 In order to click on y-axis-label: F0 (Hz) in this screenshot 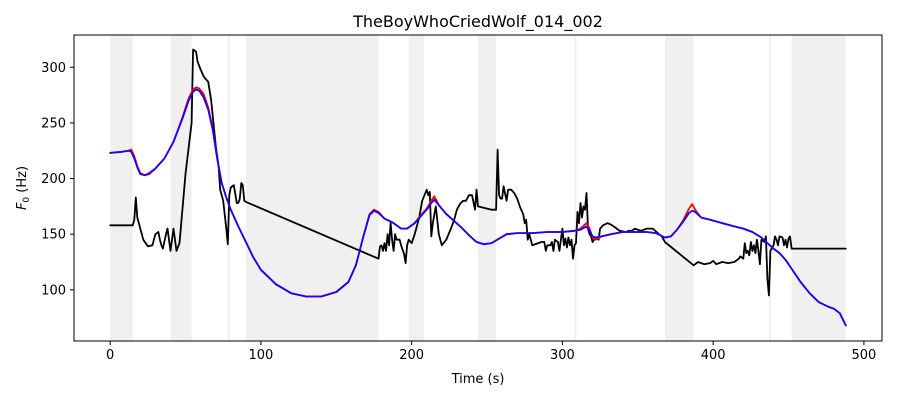, I will do `click(23, 188)`.